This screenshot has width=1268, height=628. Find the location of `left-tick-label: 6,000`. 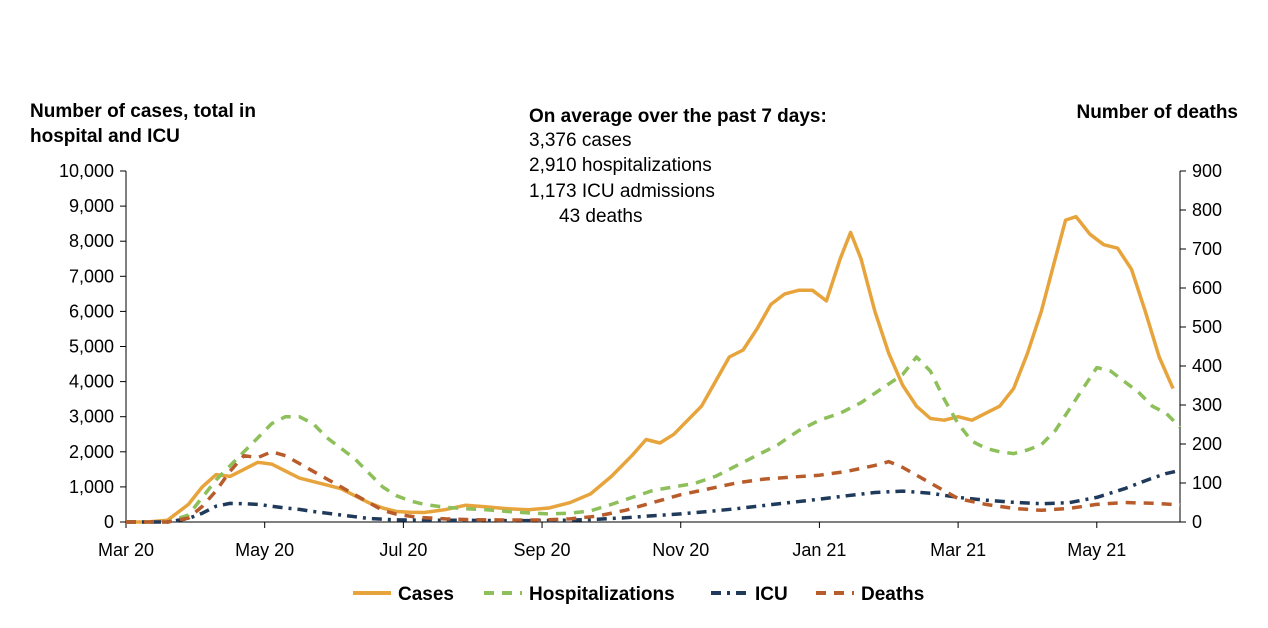

left-tick-label: 6,000 is located at coordinates (91, 311).